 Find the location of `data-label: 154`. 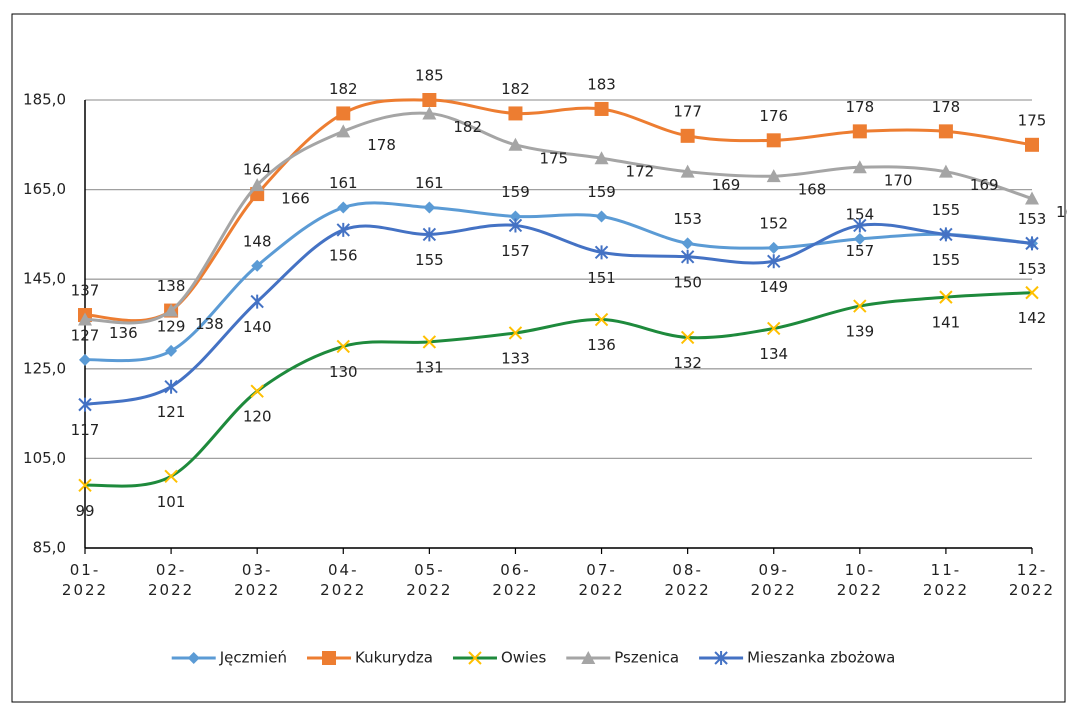

data-label: 154 is located at coordinates (859, 214).